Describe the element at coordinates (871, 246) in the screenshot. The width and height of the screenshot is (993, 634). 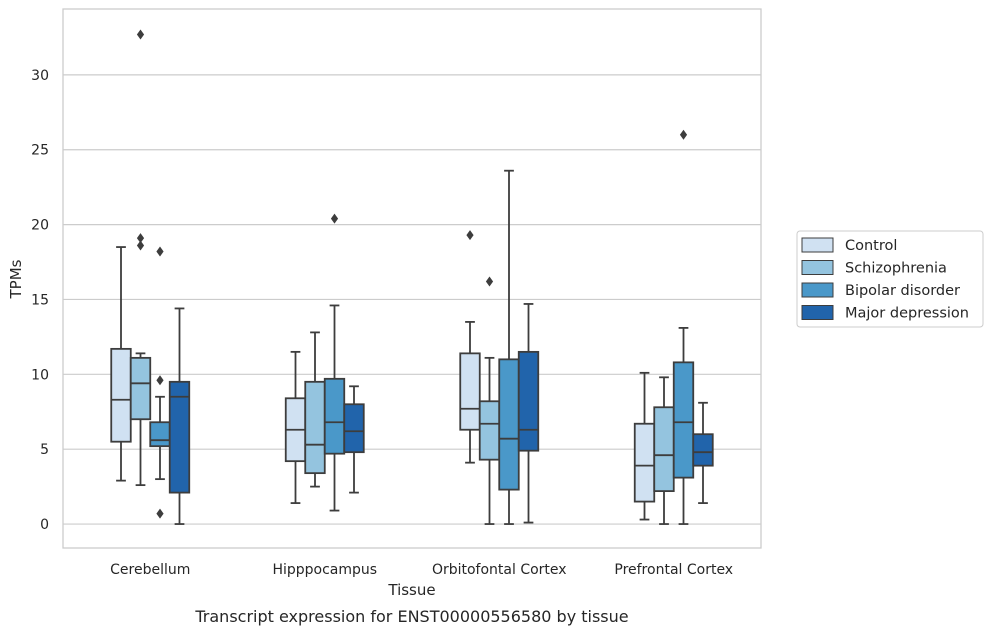
I see `legend-label: Control` at that location.